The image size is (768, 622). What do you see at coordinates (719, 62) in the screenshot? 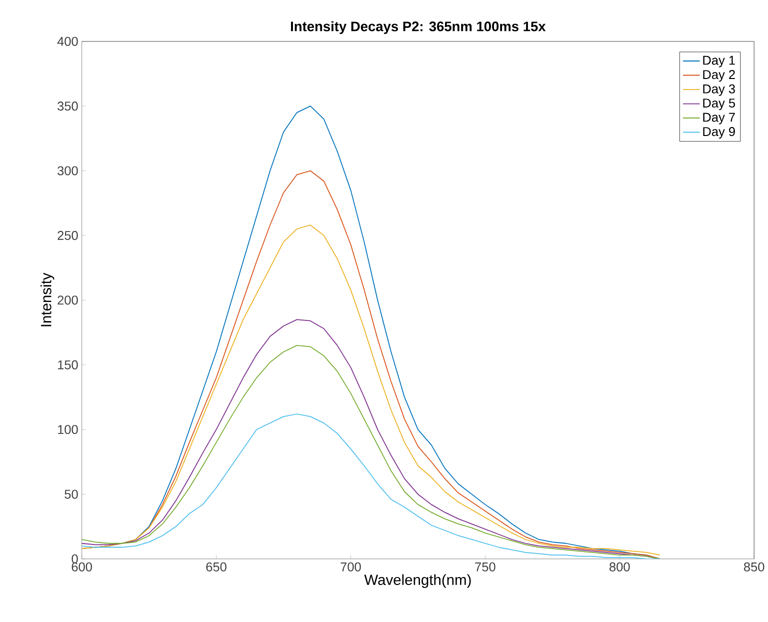
I see `legend-label: Day 1` at bounding box center [719, 62].